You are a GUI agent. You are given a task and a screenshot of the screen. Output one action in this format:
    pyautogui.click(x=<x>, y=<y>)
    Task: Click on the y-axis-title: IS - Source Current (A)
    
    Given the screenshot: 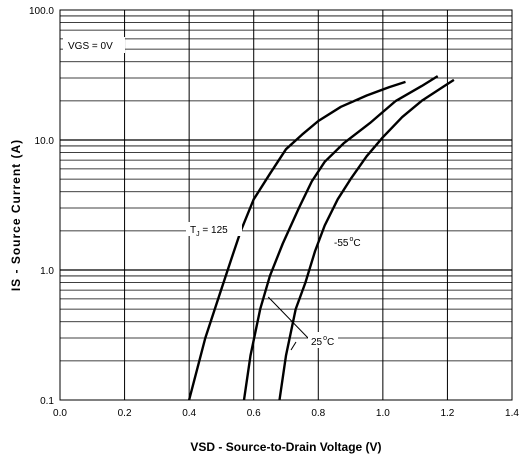 What is the action you would take?
    pyautogui.click(x=16, y=215)
    